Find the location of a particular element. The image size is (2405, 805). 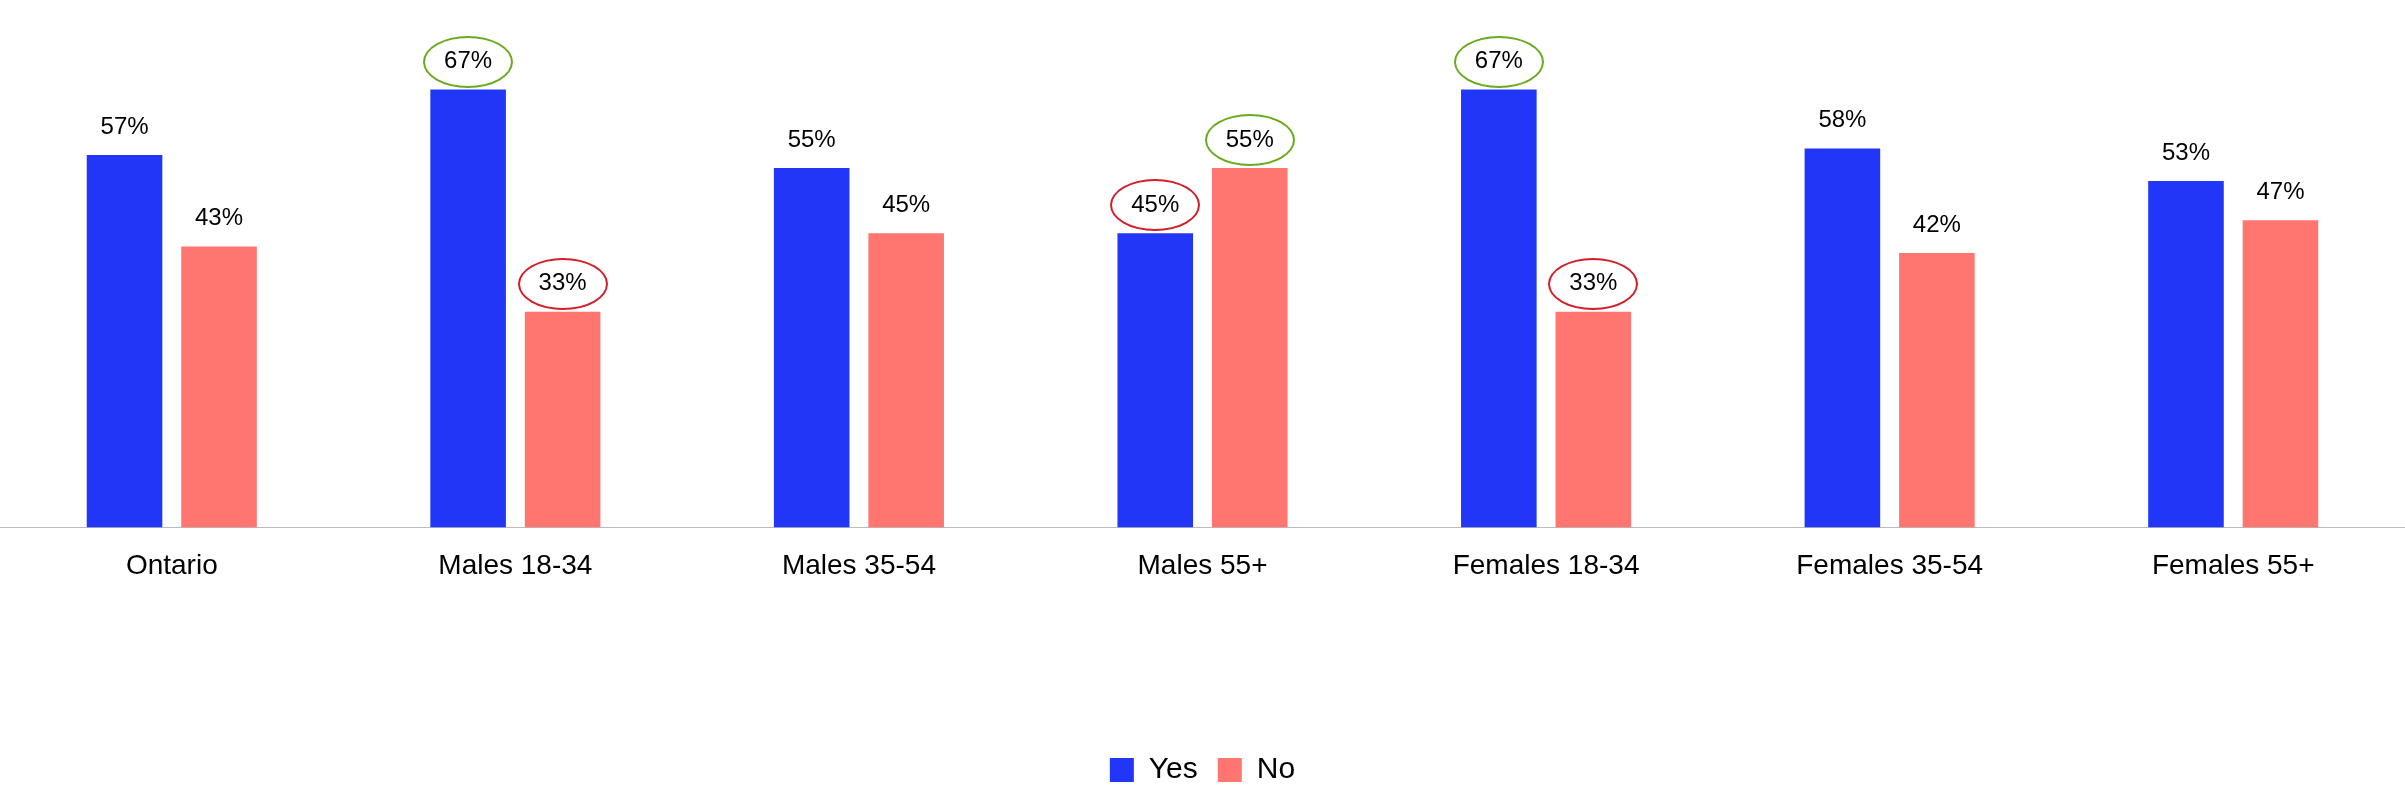

x-tick-label: Males 18-34 is located at coordinates (515, 564).